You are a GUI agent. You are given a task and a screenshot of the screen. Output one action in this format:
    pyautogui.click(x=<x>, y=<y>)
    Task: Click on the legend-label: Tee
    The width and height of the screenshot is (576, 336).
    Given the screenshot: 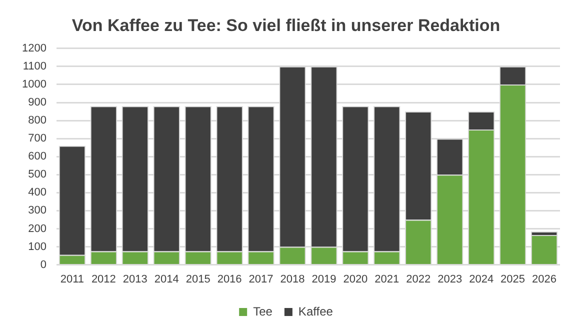 What is the action you would take?
    pyautogui.click(x=263, y=311)
    